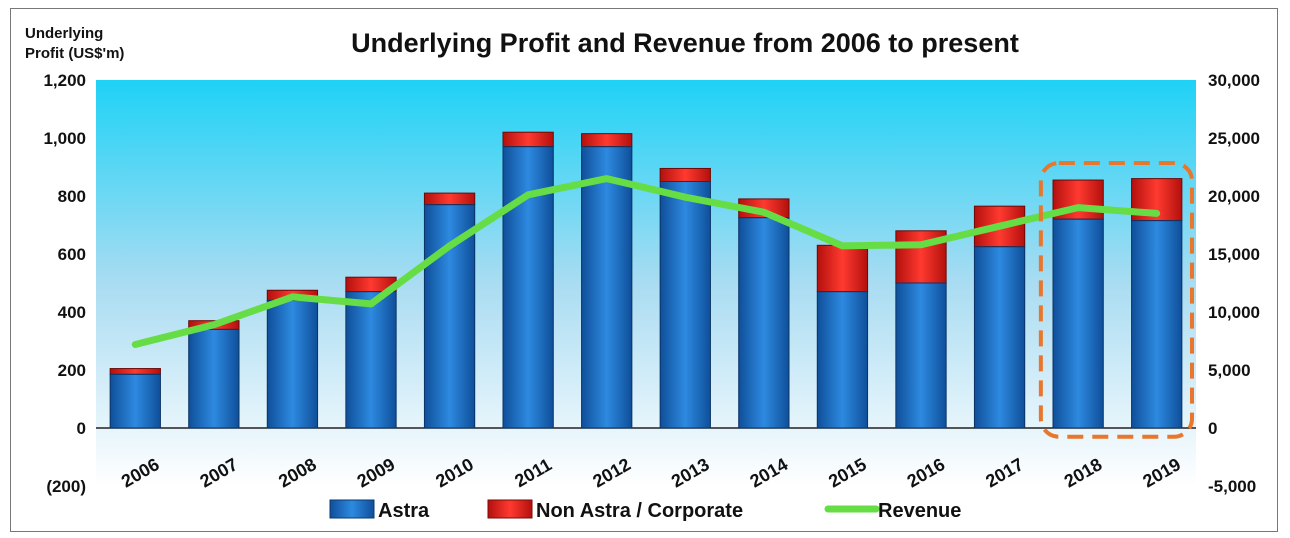 The image size is (1290, 538). What do you see at coordinates (64, 138) in the screenshot?
I see `y-left-tick-label: 1,000` at bounding box center [64, 138].